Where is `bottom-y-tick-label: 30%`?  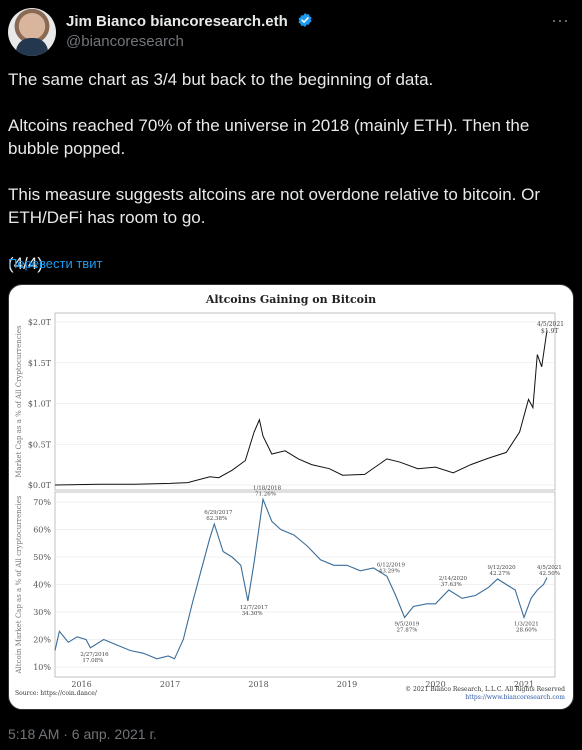 bottom-y-tick-label: 30% is located at coordinates (42, 612).